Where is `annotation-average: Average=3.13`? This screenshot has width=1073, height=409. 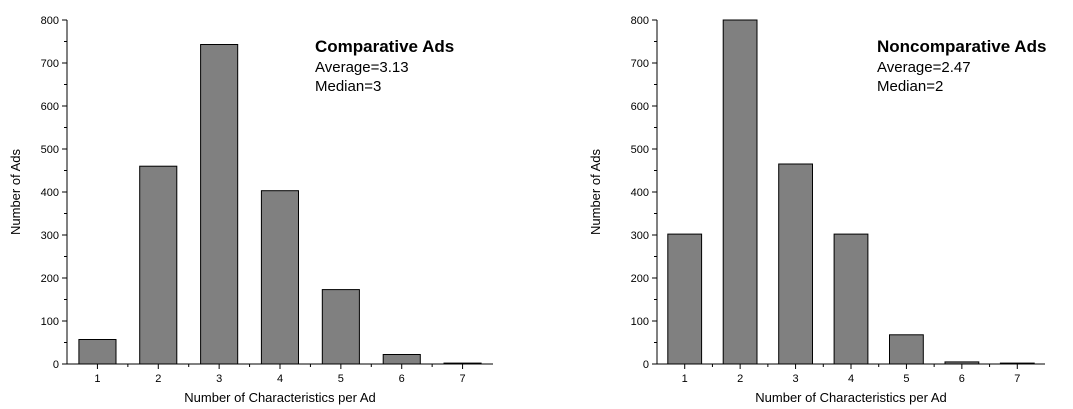 annotation-average: Average=3.13 is located at coordinates (362, 67).